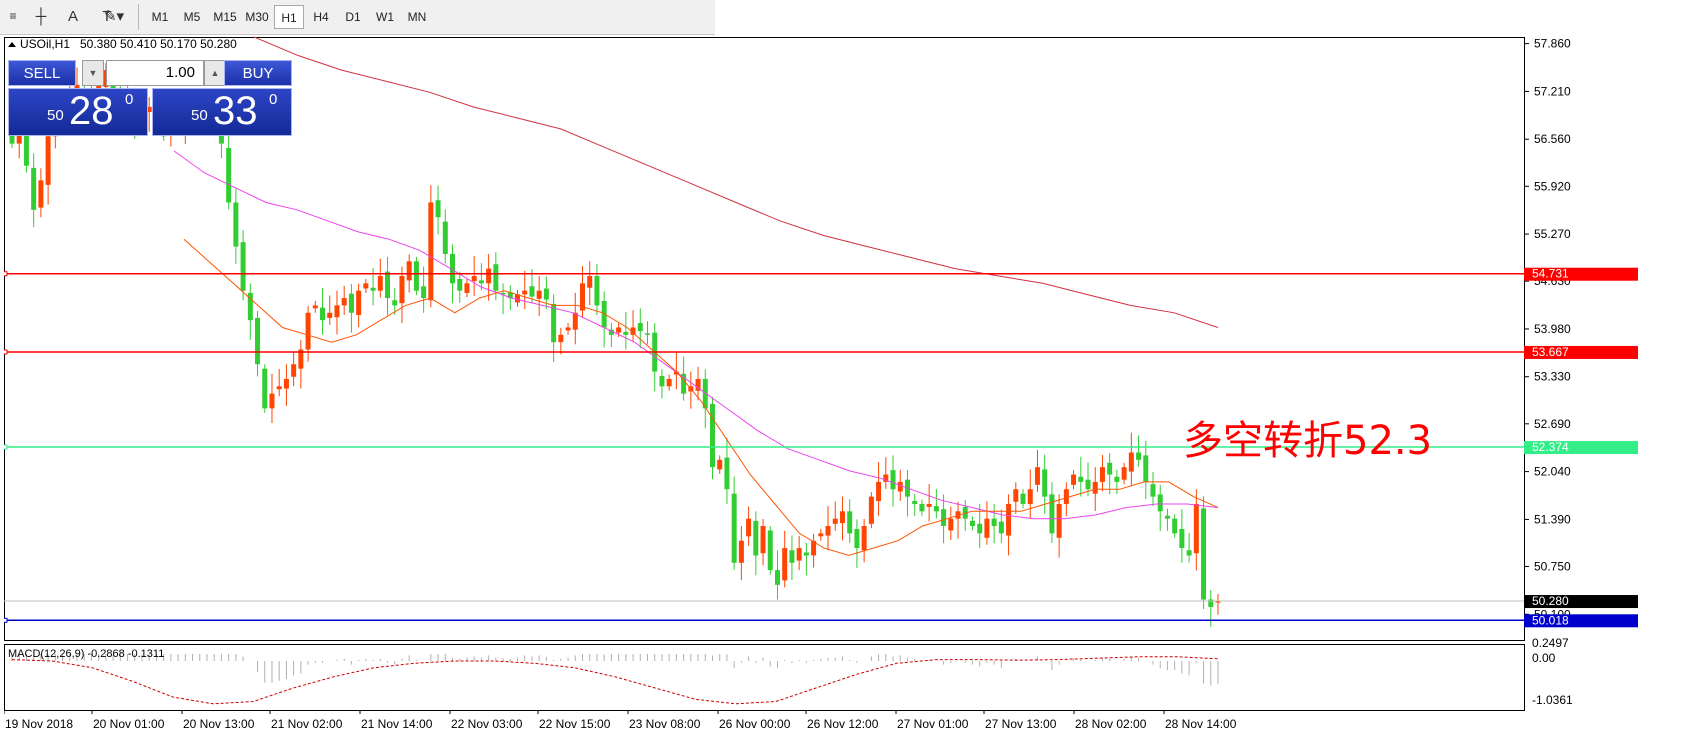 The image size is (1686, 754). What do you see at coordinates (1552, 91) in the screenshot?
I see `price-tick-label: 57.210` at bounding box center [1552, 91].